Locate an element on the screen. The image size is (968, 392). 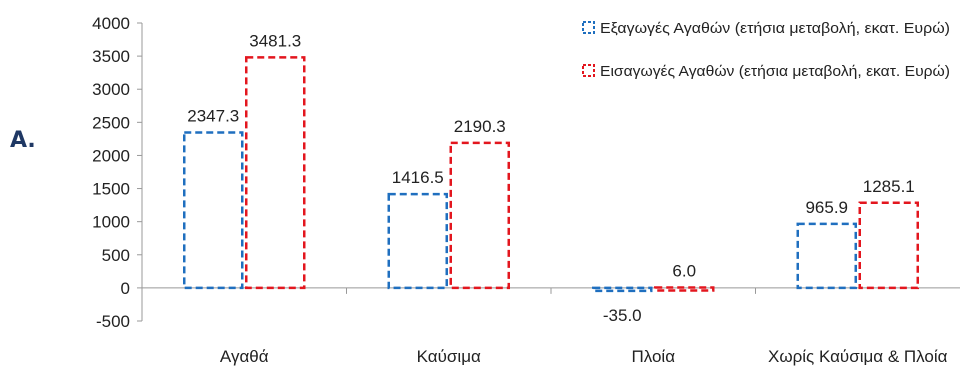
data-label: 2190.3 is located at coordinates (480, 126).